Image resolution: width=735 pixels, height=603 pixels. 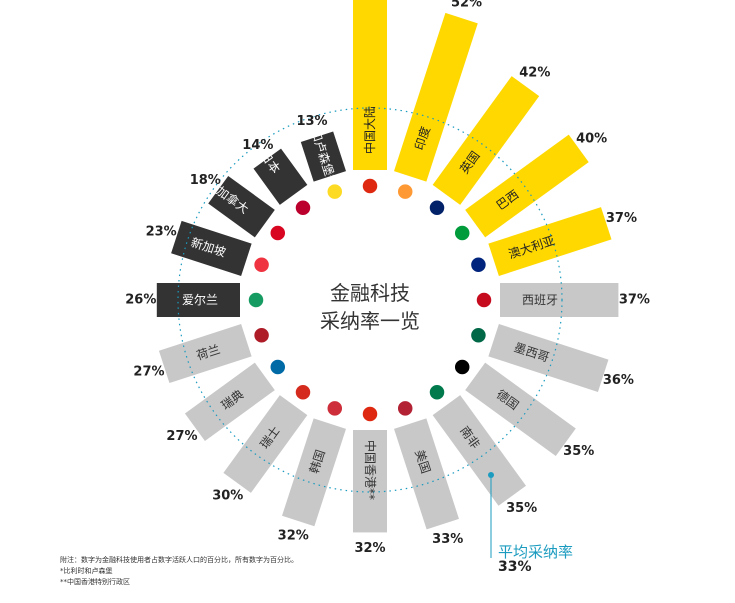 I want to click on flag-icon-墨西哥, so click(x=478, y=335).